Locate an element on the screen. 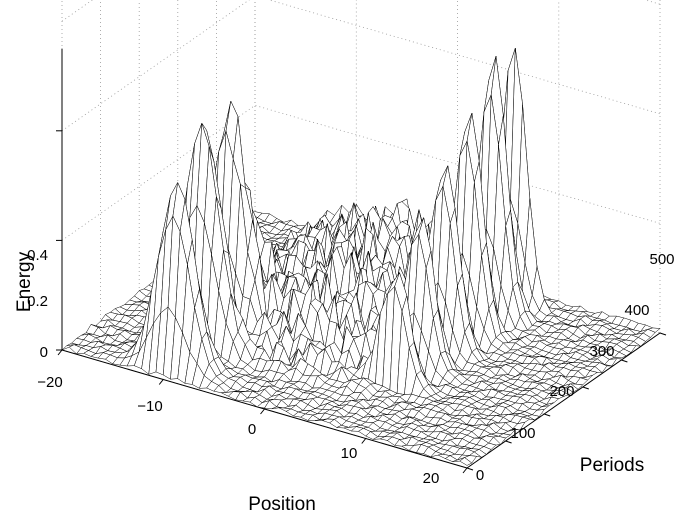 This screenshot has height=518, width=696. x-tick-label: 20 is located at coordinates (431, 478).